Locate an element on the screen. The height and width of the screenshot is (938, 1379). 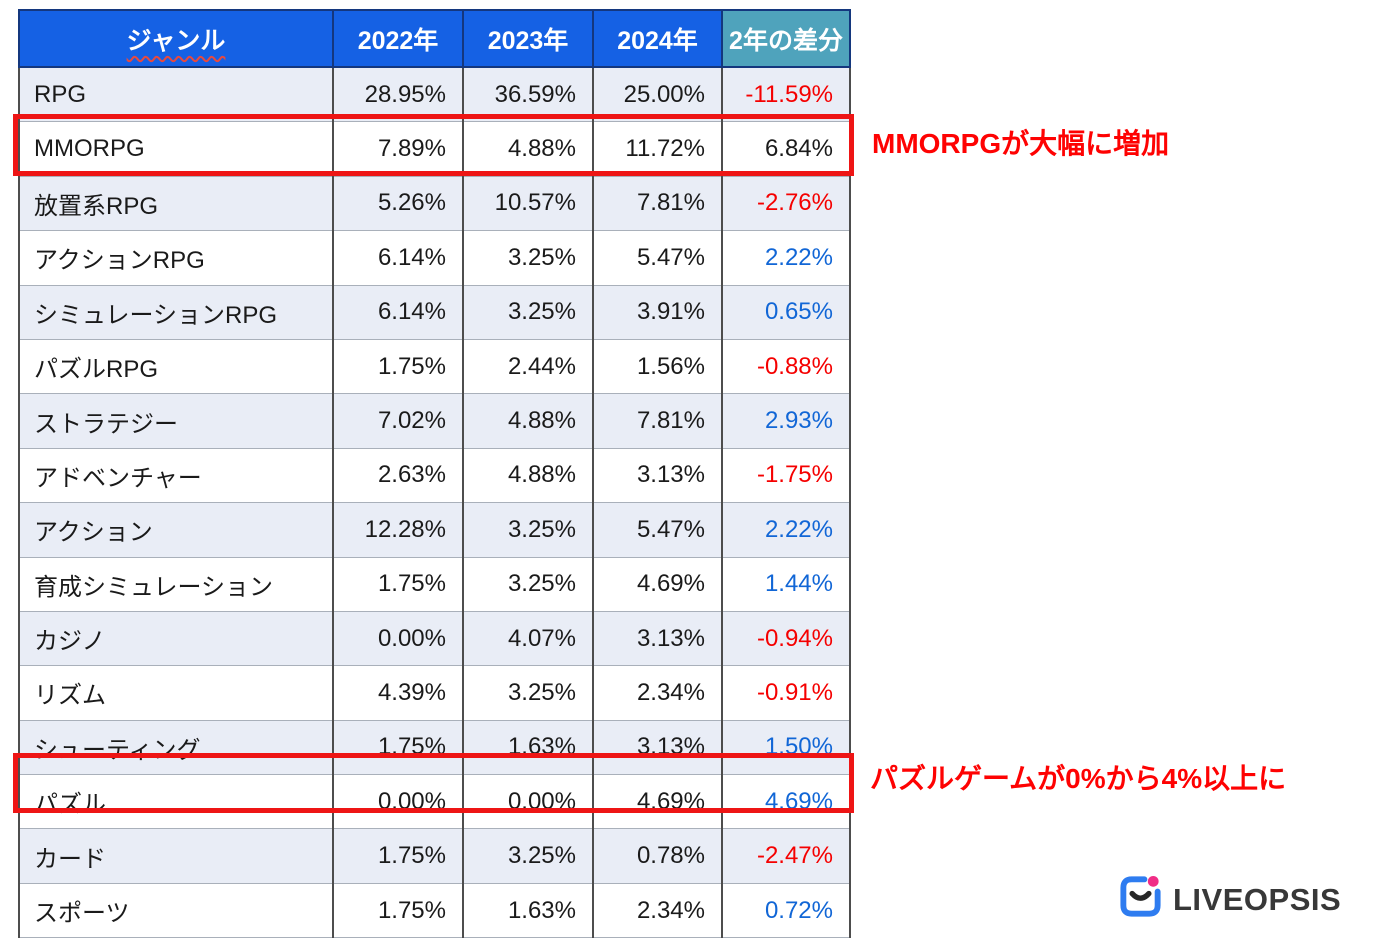
value-cell-2022: 7.02% is located at coordinates (398, 421).